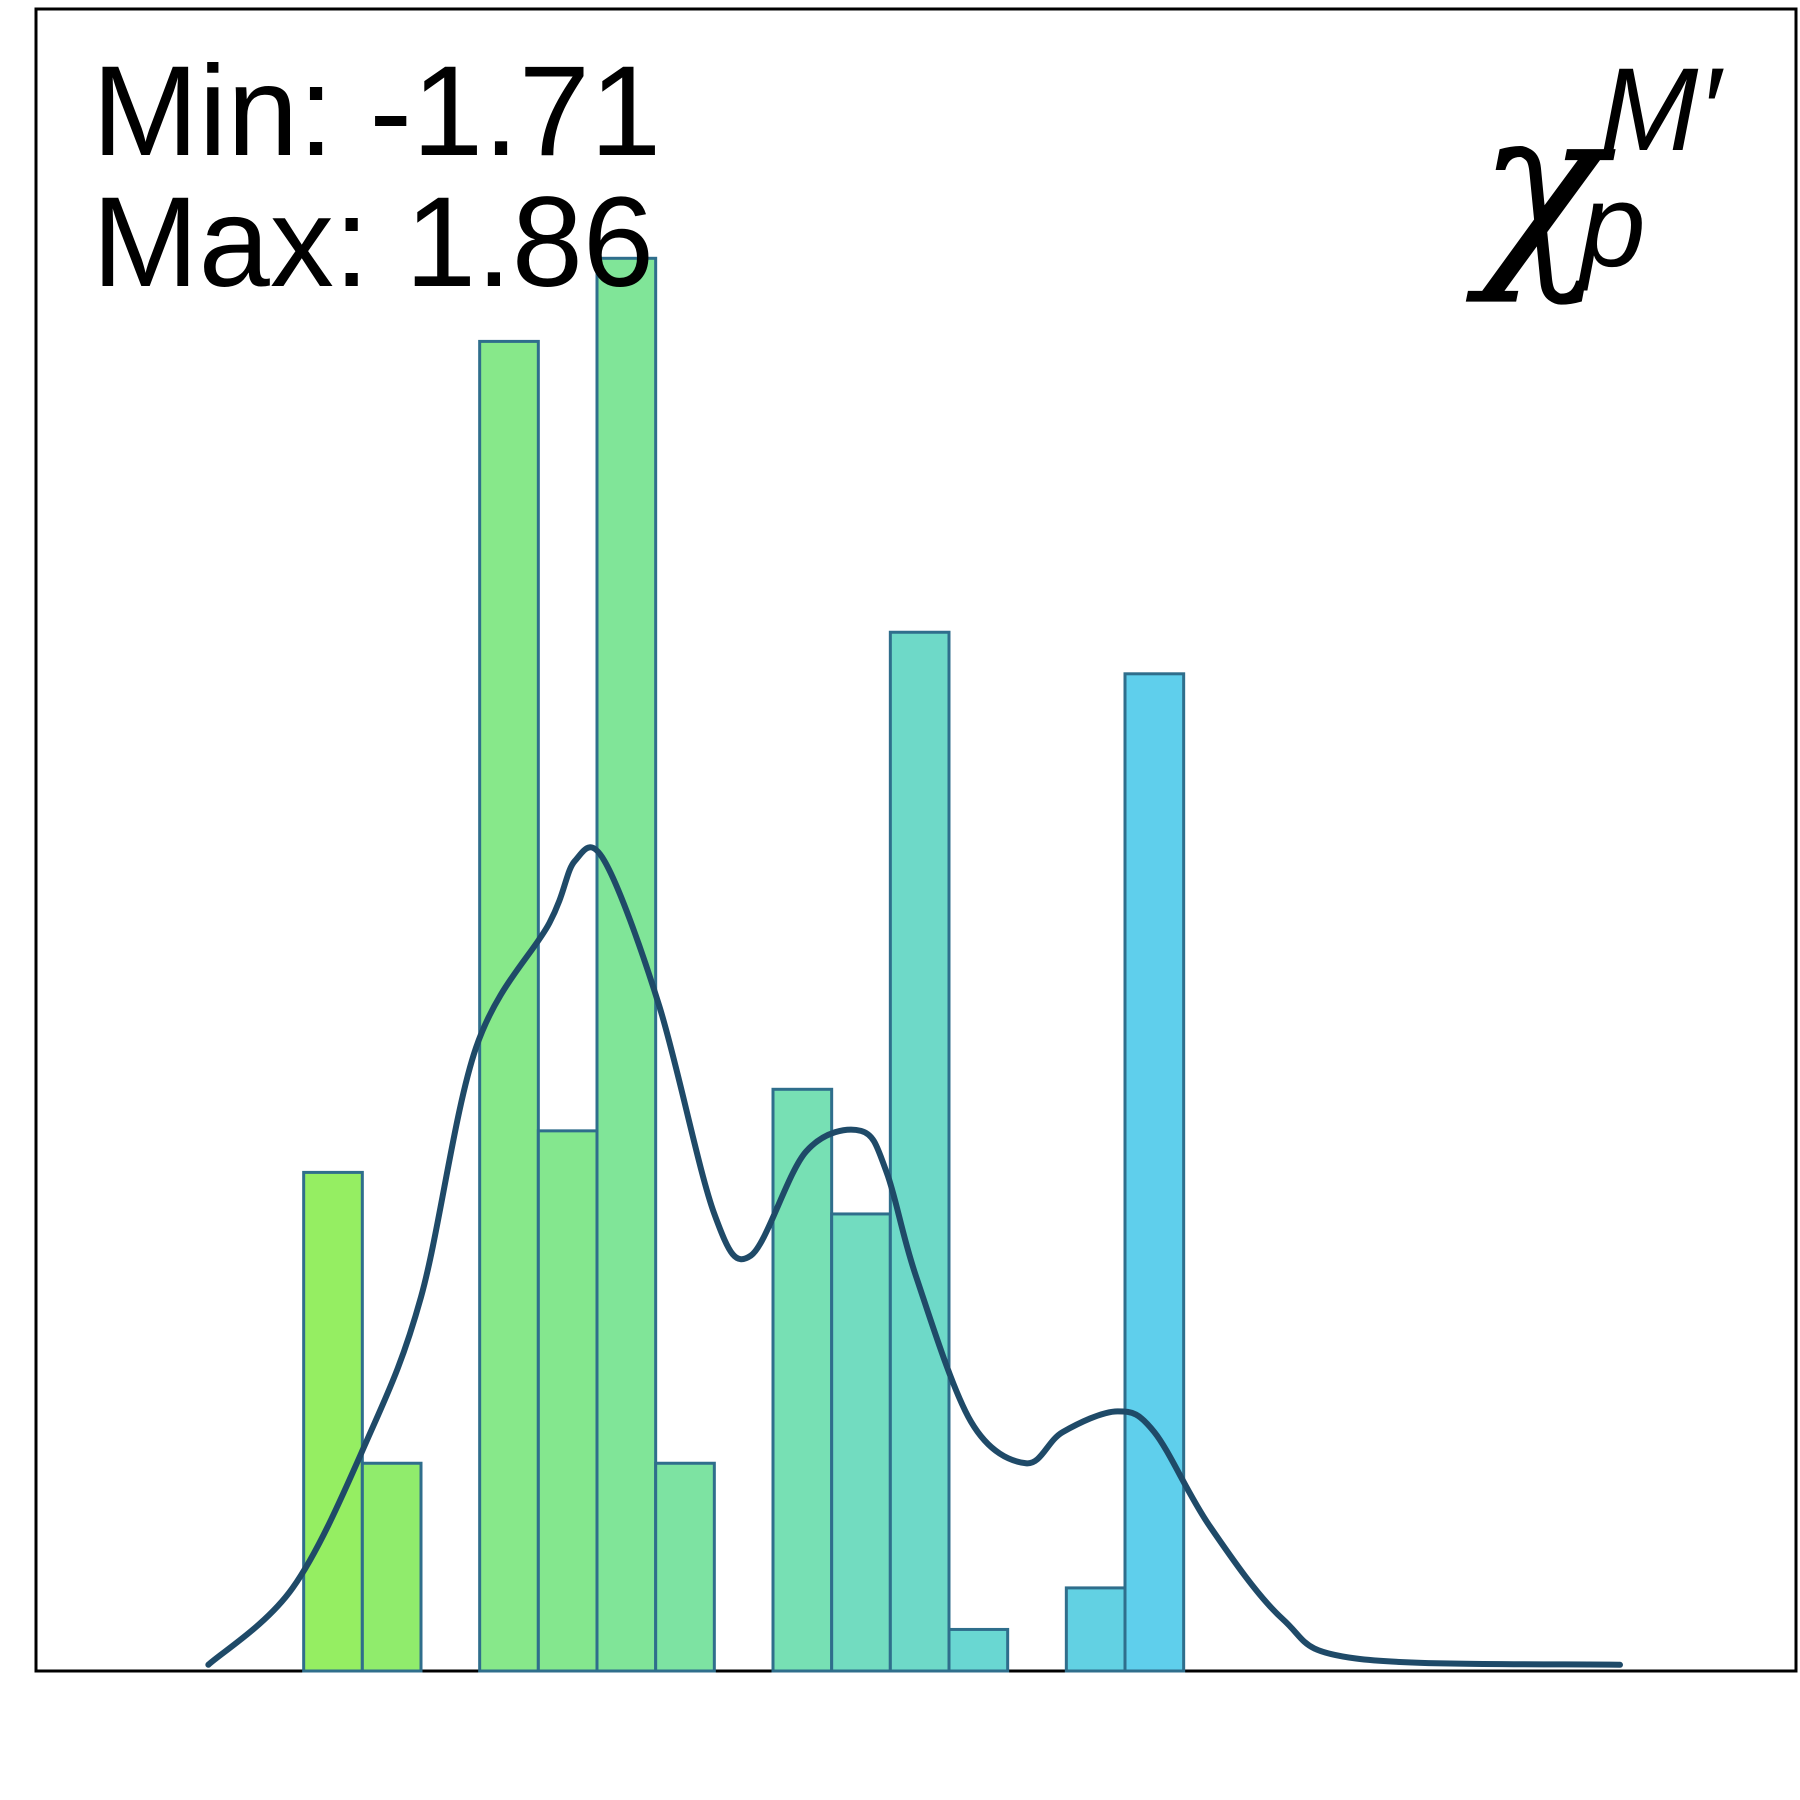 This screenshot has height=1800, width=1800. I want to click on max-label: Max: 1.86, so click(373, 242).